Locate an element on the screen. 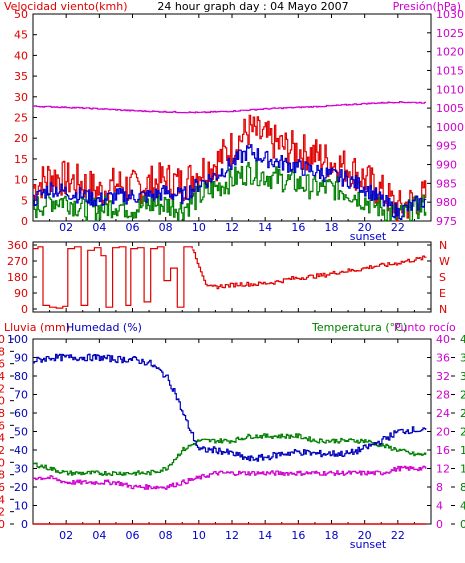  temperature-line is located at coordinates (230, 454).